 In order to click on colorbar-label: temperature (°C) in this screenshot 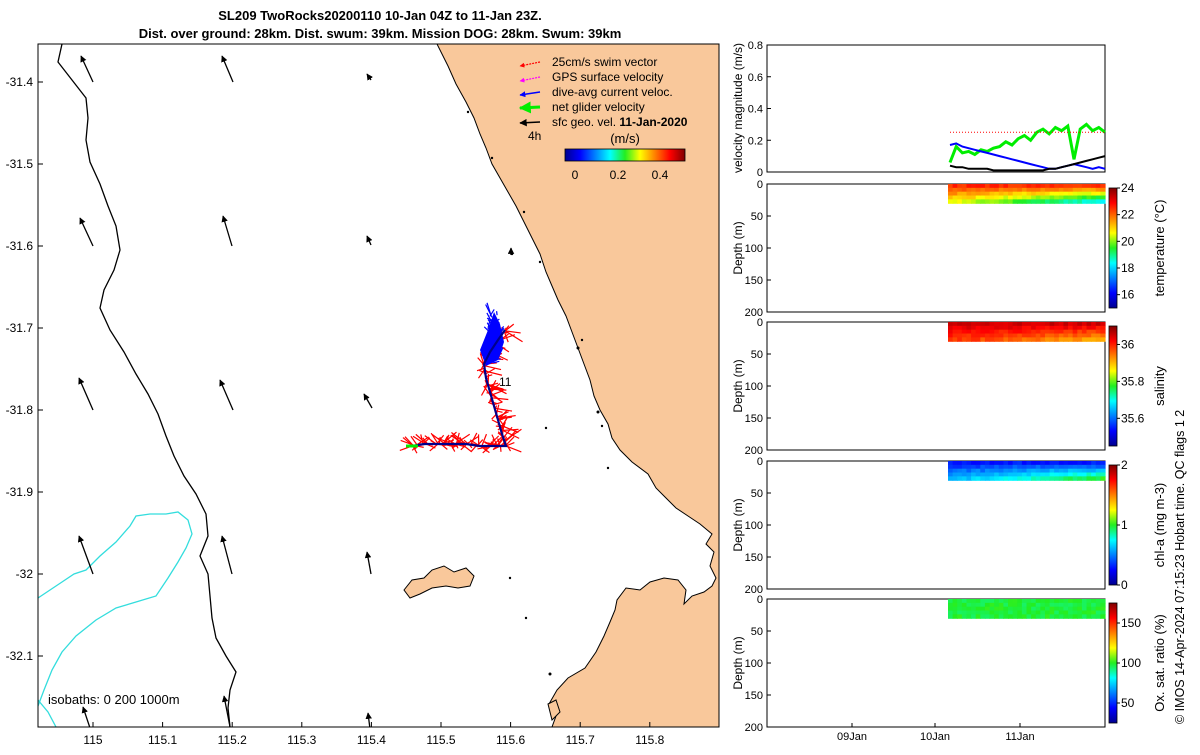, I will do `click(1159, 248)`.